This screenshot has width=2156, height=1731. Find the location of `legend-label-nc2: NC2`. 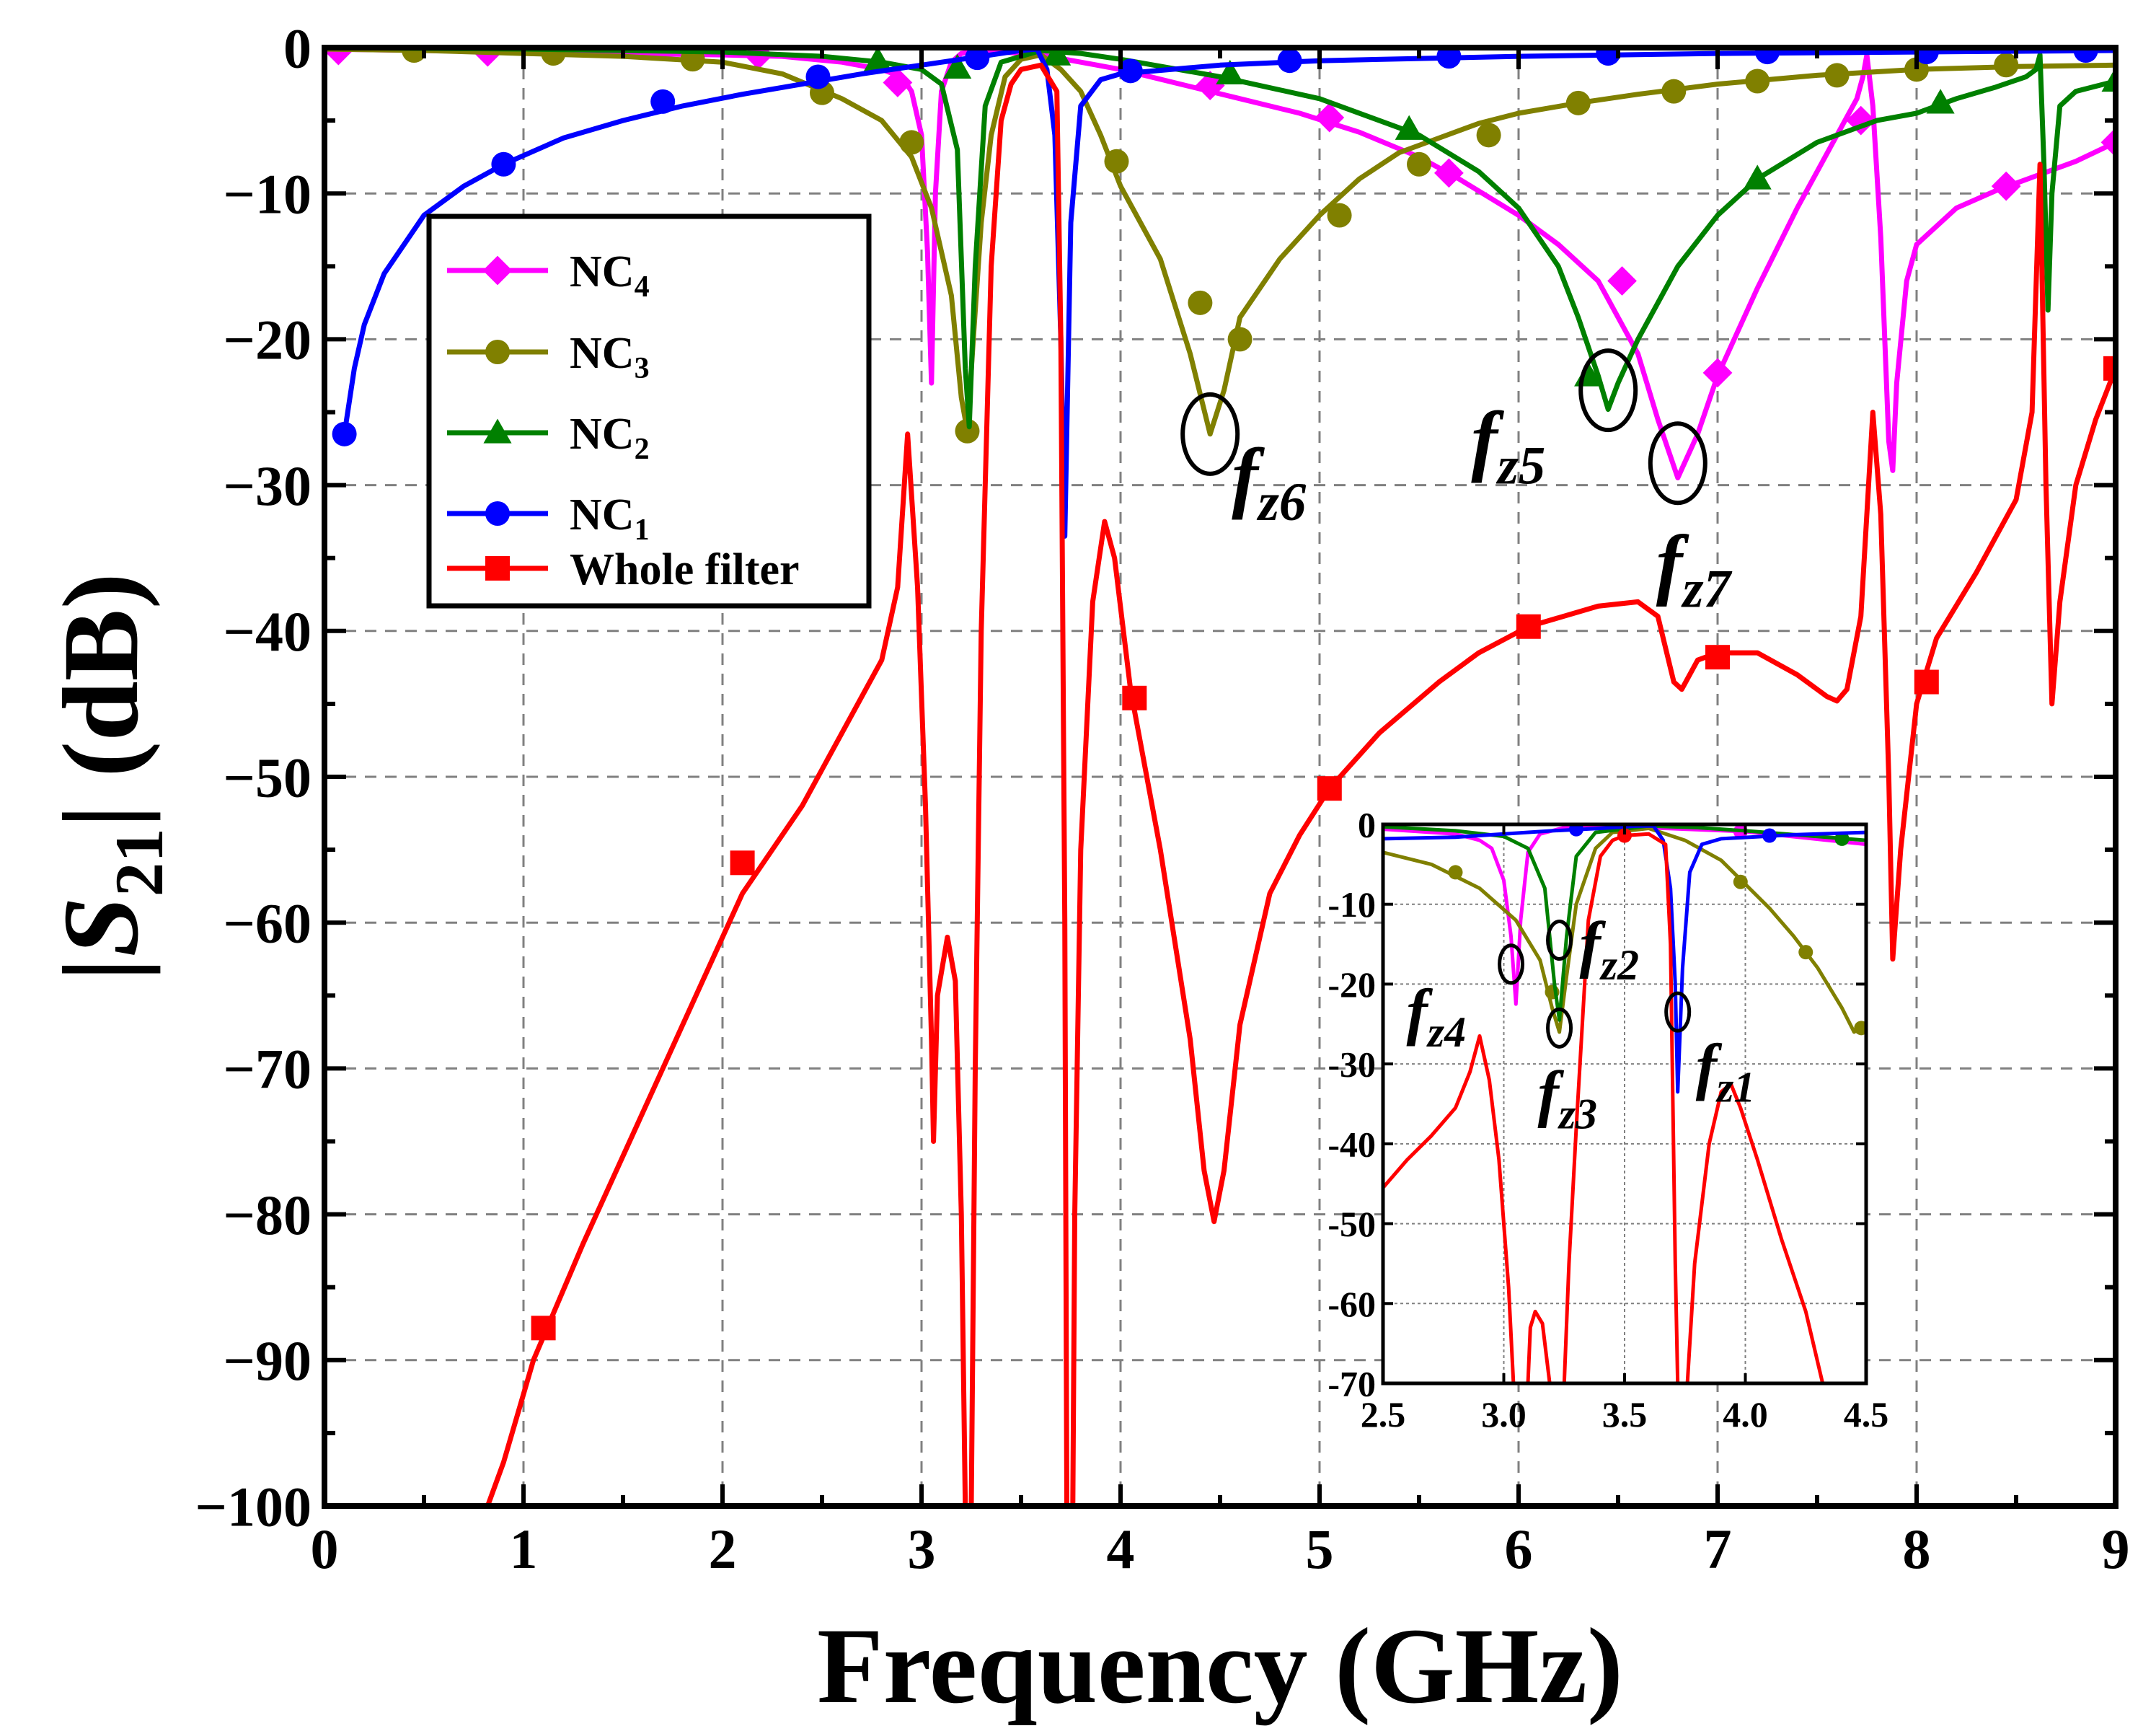

legend-label-nc2: NC2 is located at coordinates (610, 438).